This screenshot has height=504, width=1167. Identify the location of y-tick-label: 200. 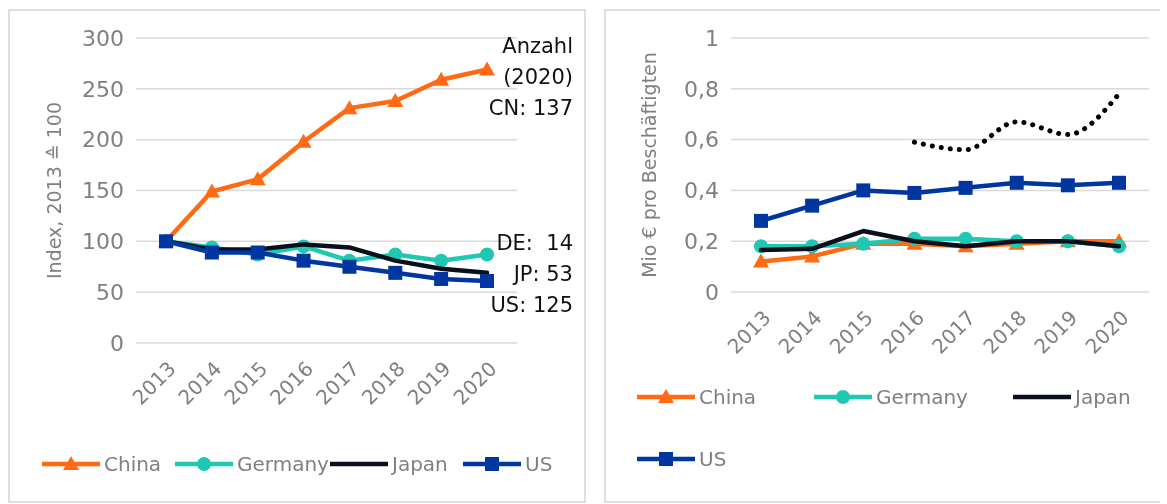
(103, 140).